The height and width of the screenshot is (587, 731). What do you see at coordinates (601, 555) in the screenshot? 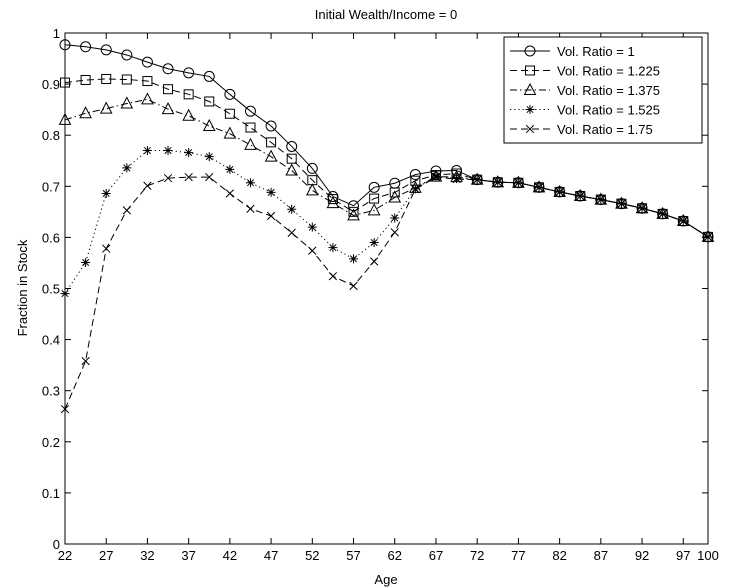
I see `x-tick-label: 87` at bounding box center [601, 555].